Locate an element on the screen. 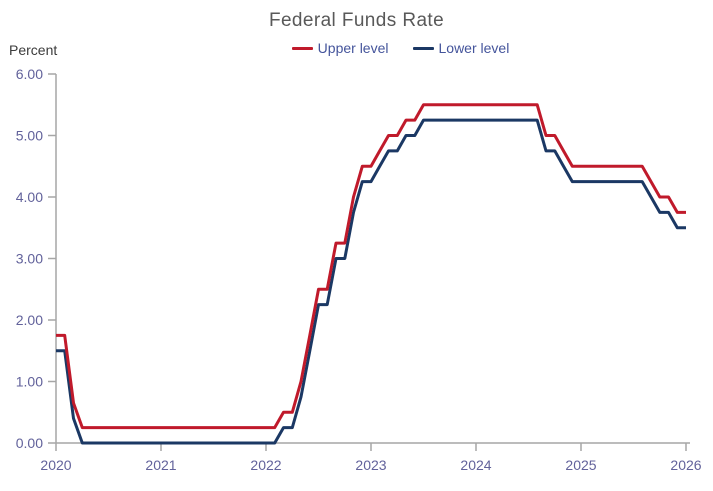  x-tick-label: 2025 is located at coordinates (580, 465).